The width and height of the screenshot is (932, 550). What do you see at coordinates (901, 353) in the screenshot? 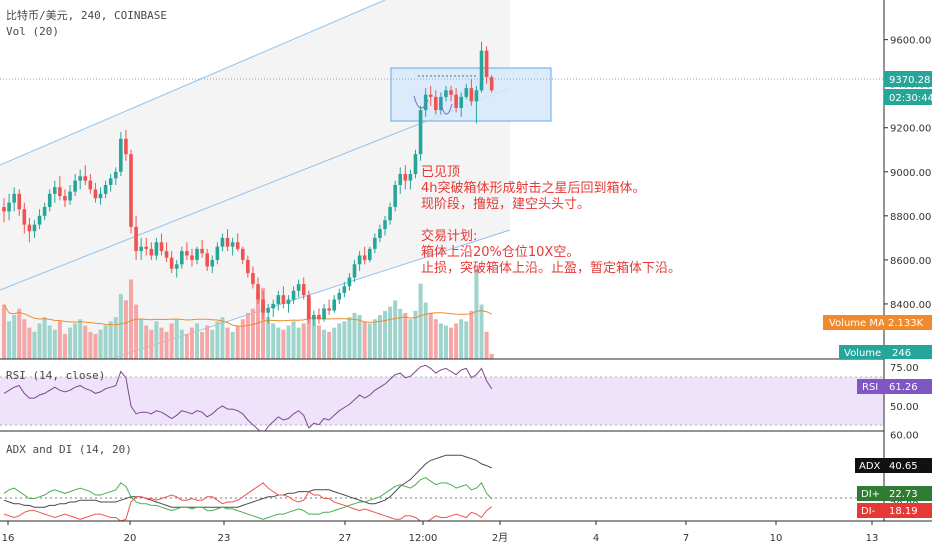
I see `volume-value: 246` at bounding box center [901, 353].